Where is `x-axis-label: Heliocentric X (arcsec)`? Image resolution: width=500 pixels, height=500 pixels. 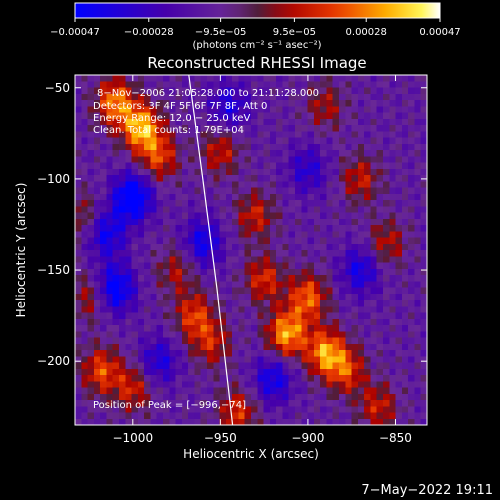 x-axis-label: Heliocentric X (arcsec) is located at coordinates (251, 454).